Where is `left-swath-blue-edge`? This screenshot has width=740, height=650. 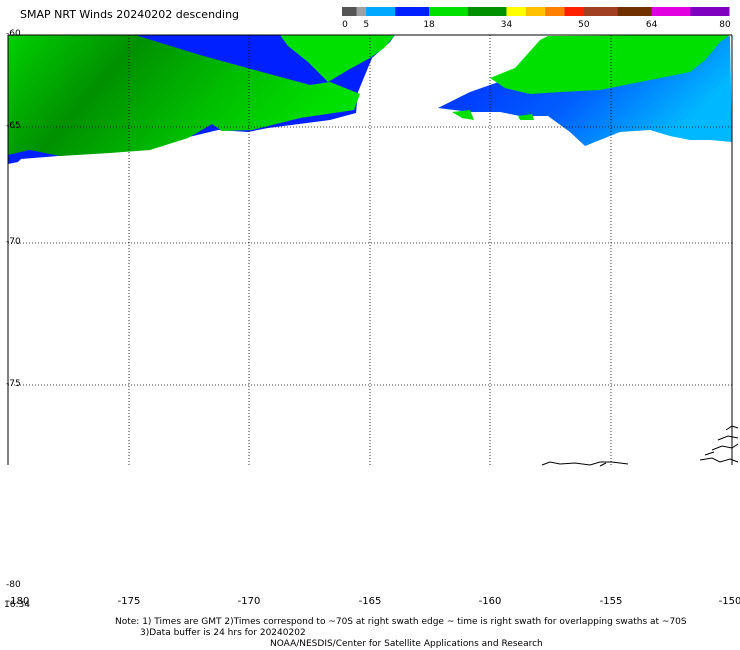 left-swath-blue-edge is located at coordinates (19, 157).